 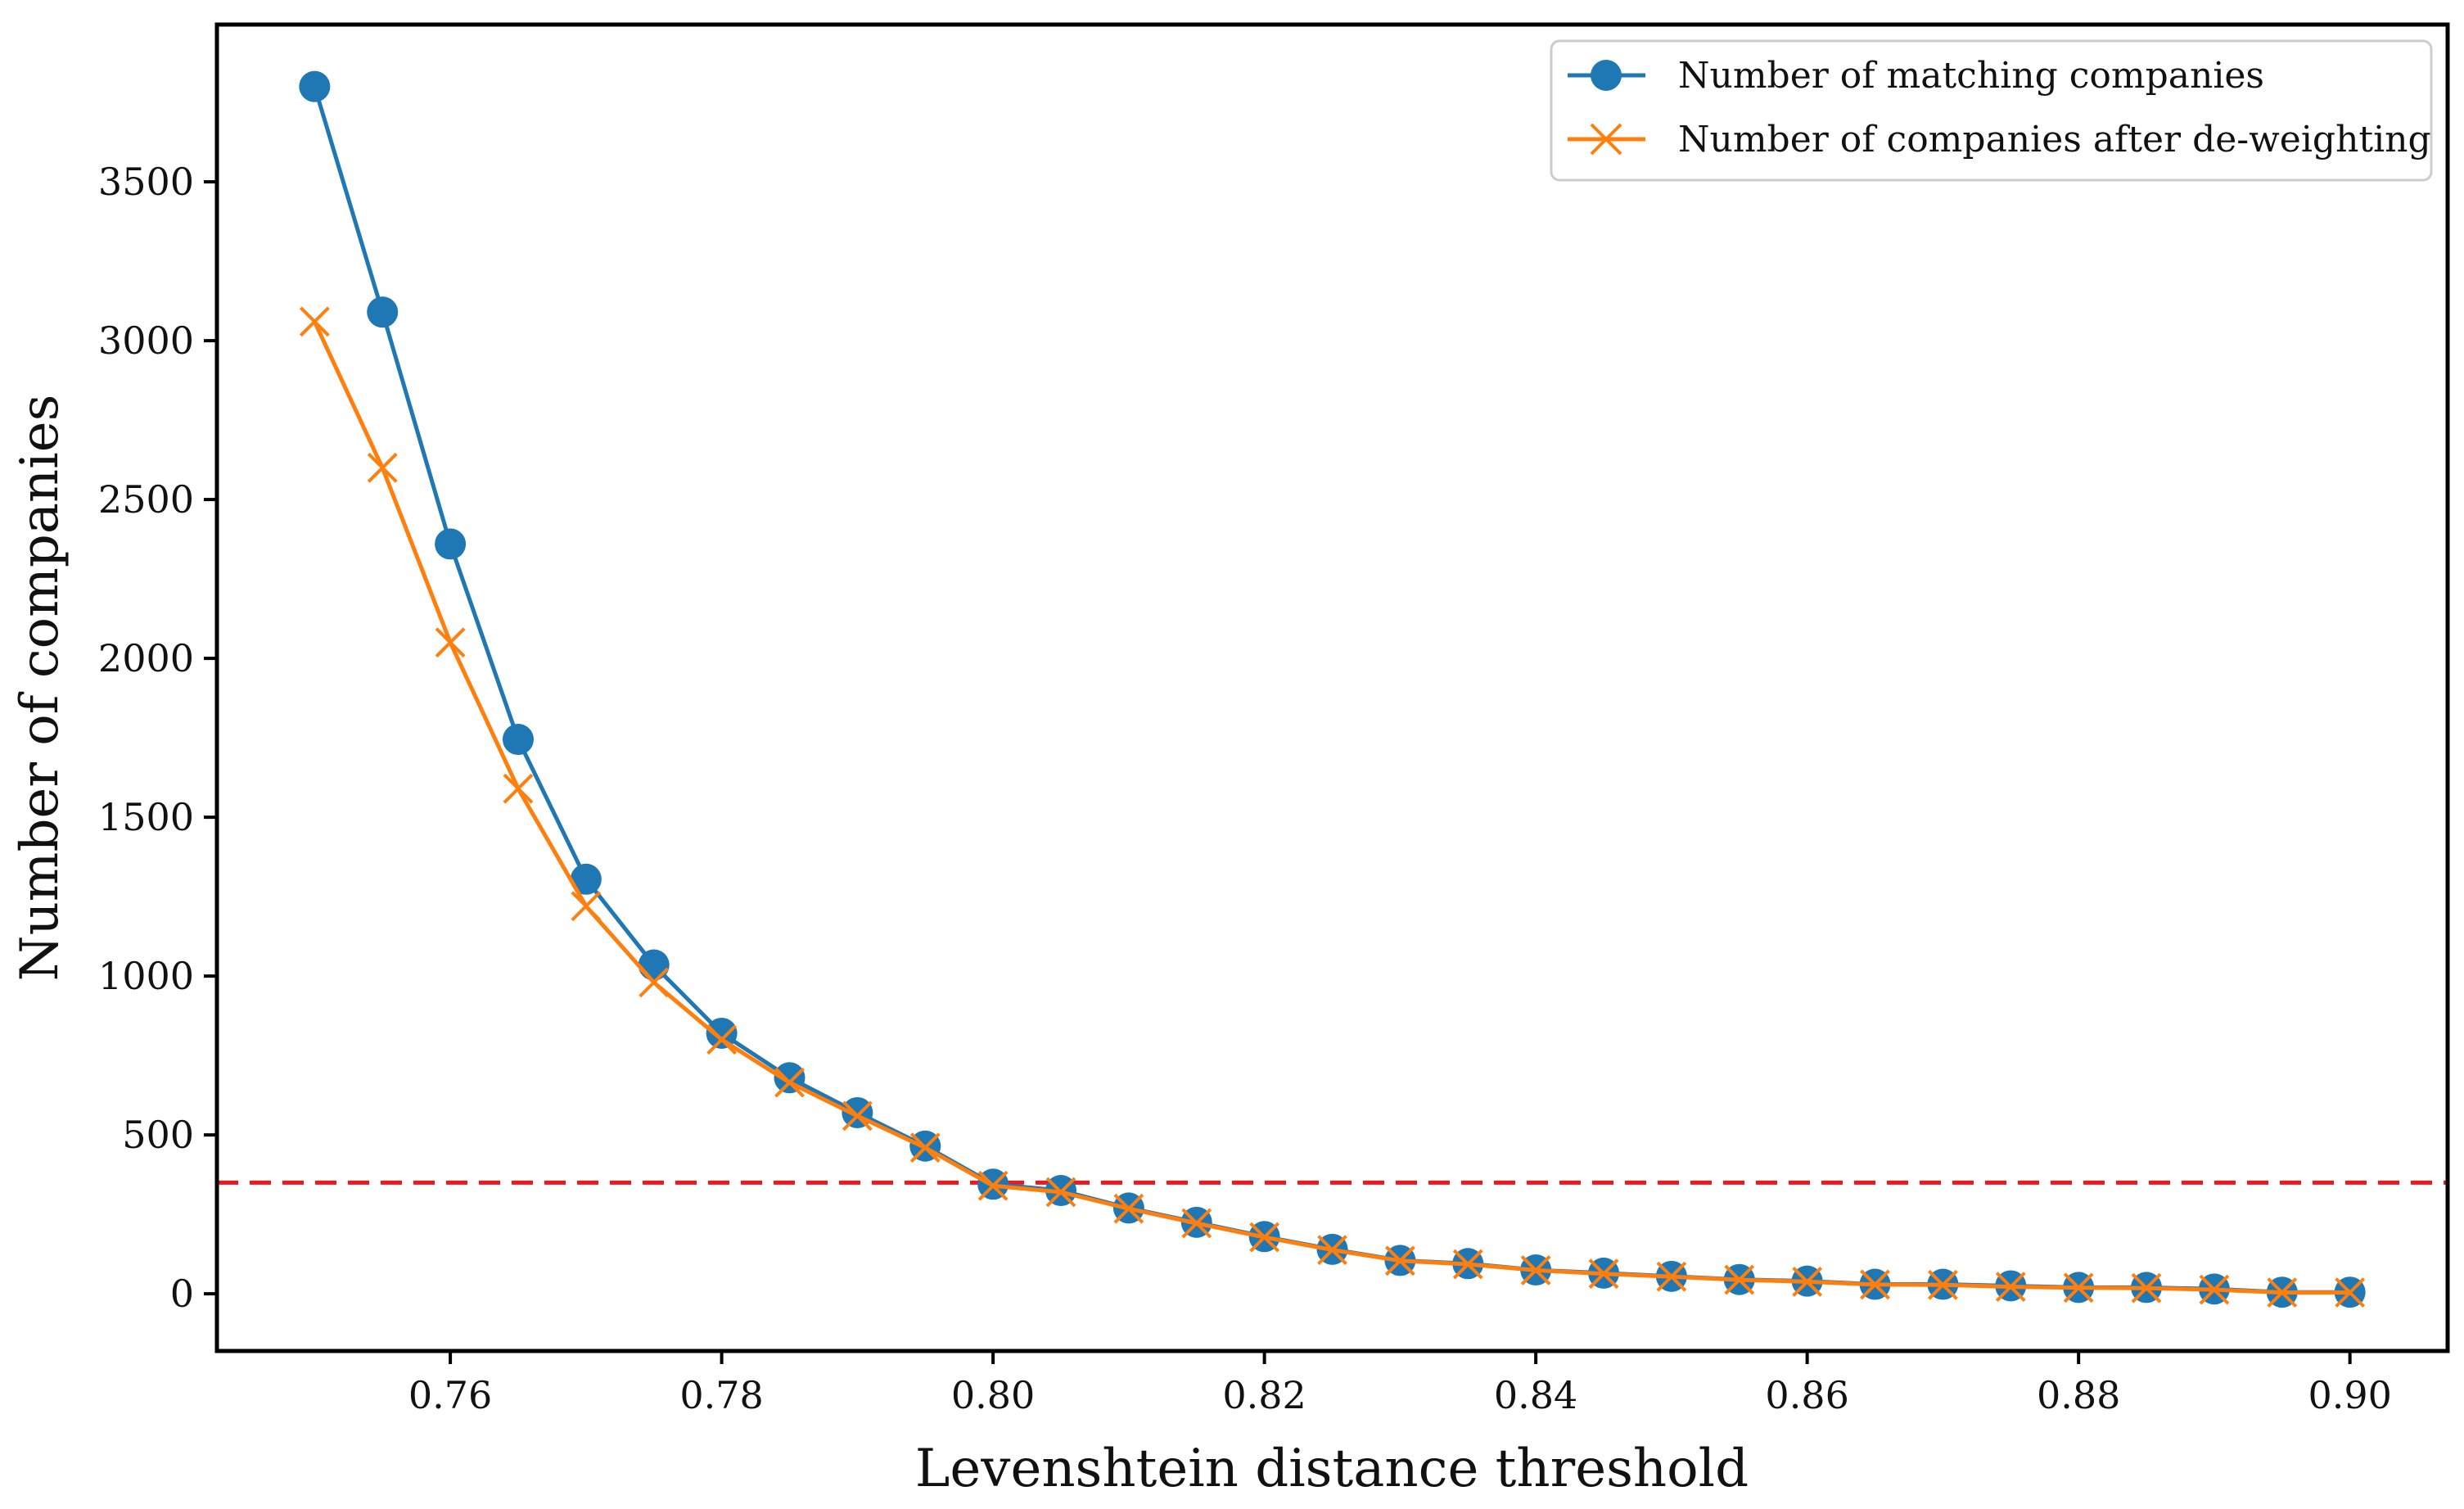 I want to click on x-tick-label: 0.82, so click(x=1264, y=1395).